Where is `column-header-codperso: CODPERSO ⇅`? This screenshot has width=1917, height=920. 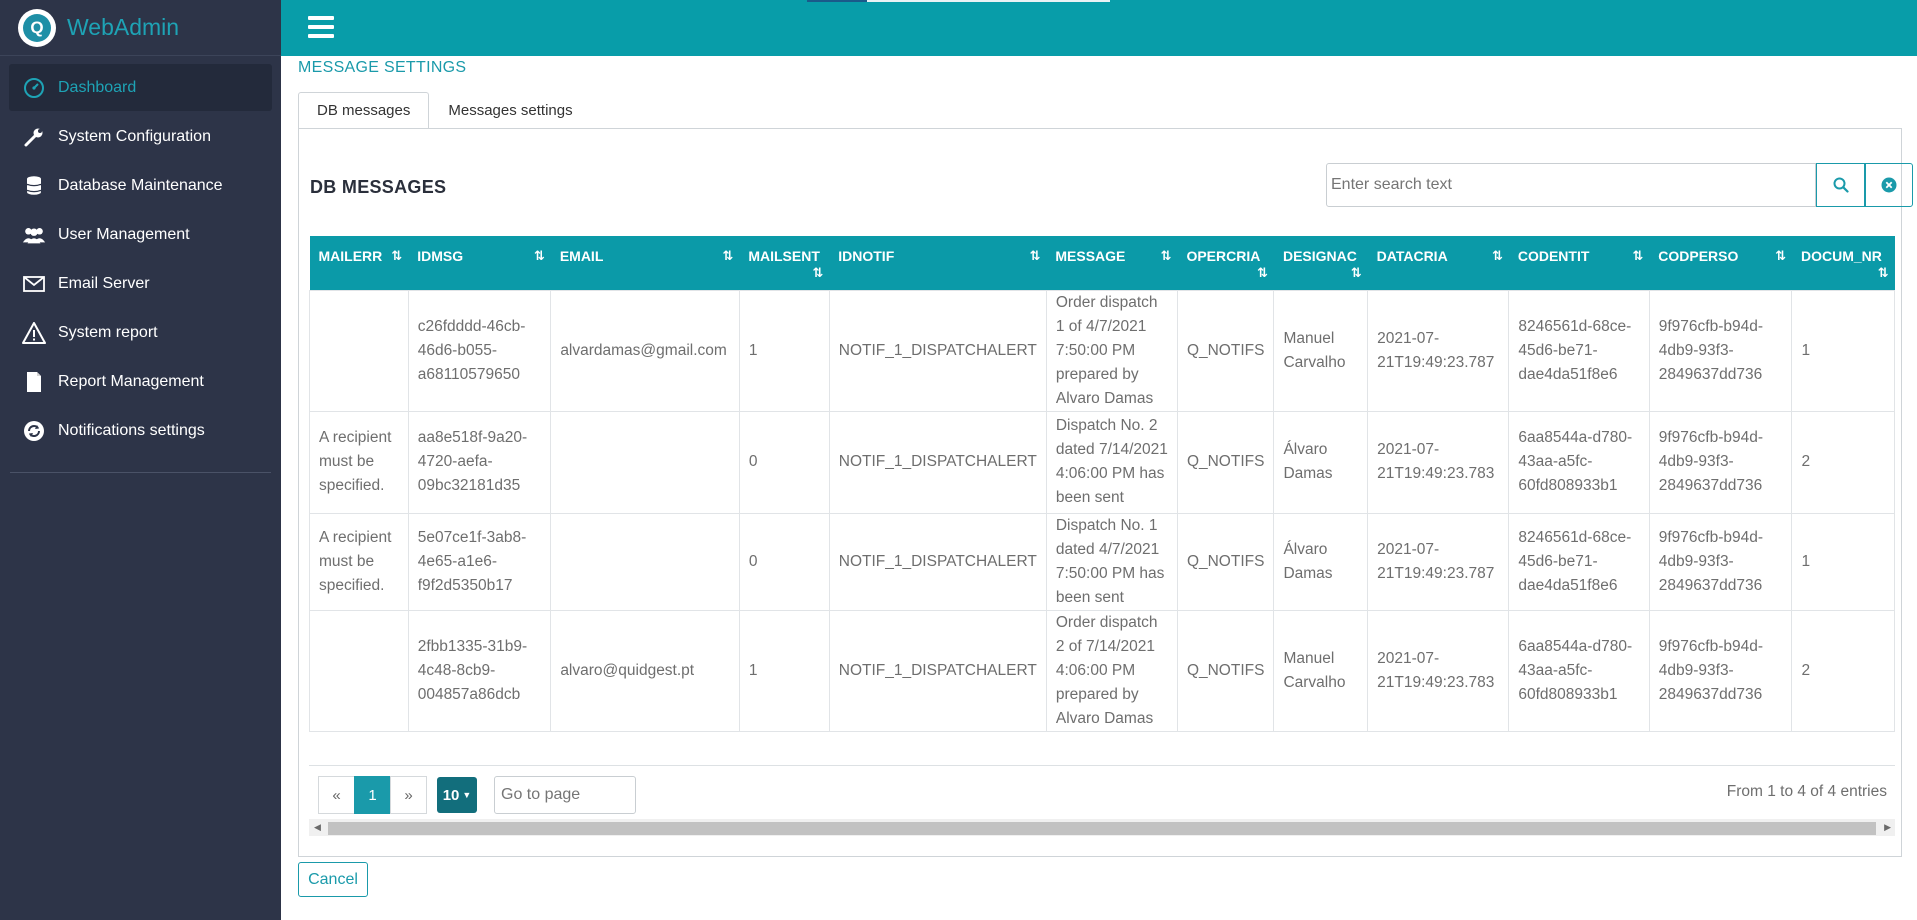 column-header-codperso: CODPERSO ⇅ is located at coordinates (1720, 263).